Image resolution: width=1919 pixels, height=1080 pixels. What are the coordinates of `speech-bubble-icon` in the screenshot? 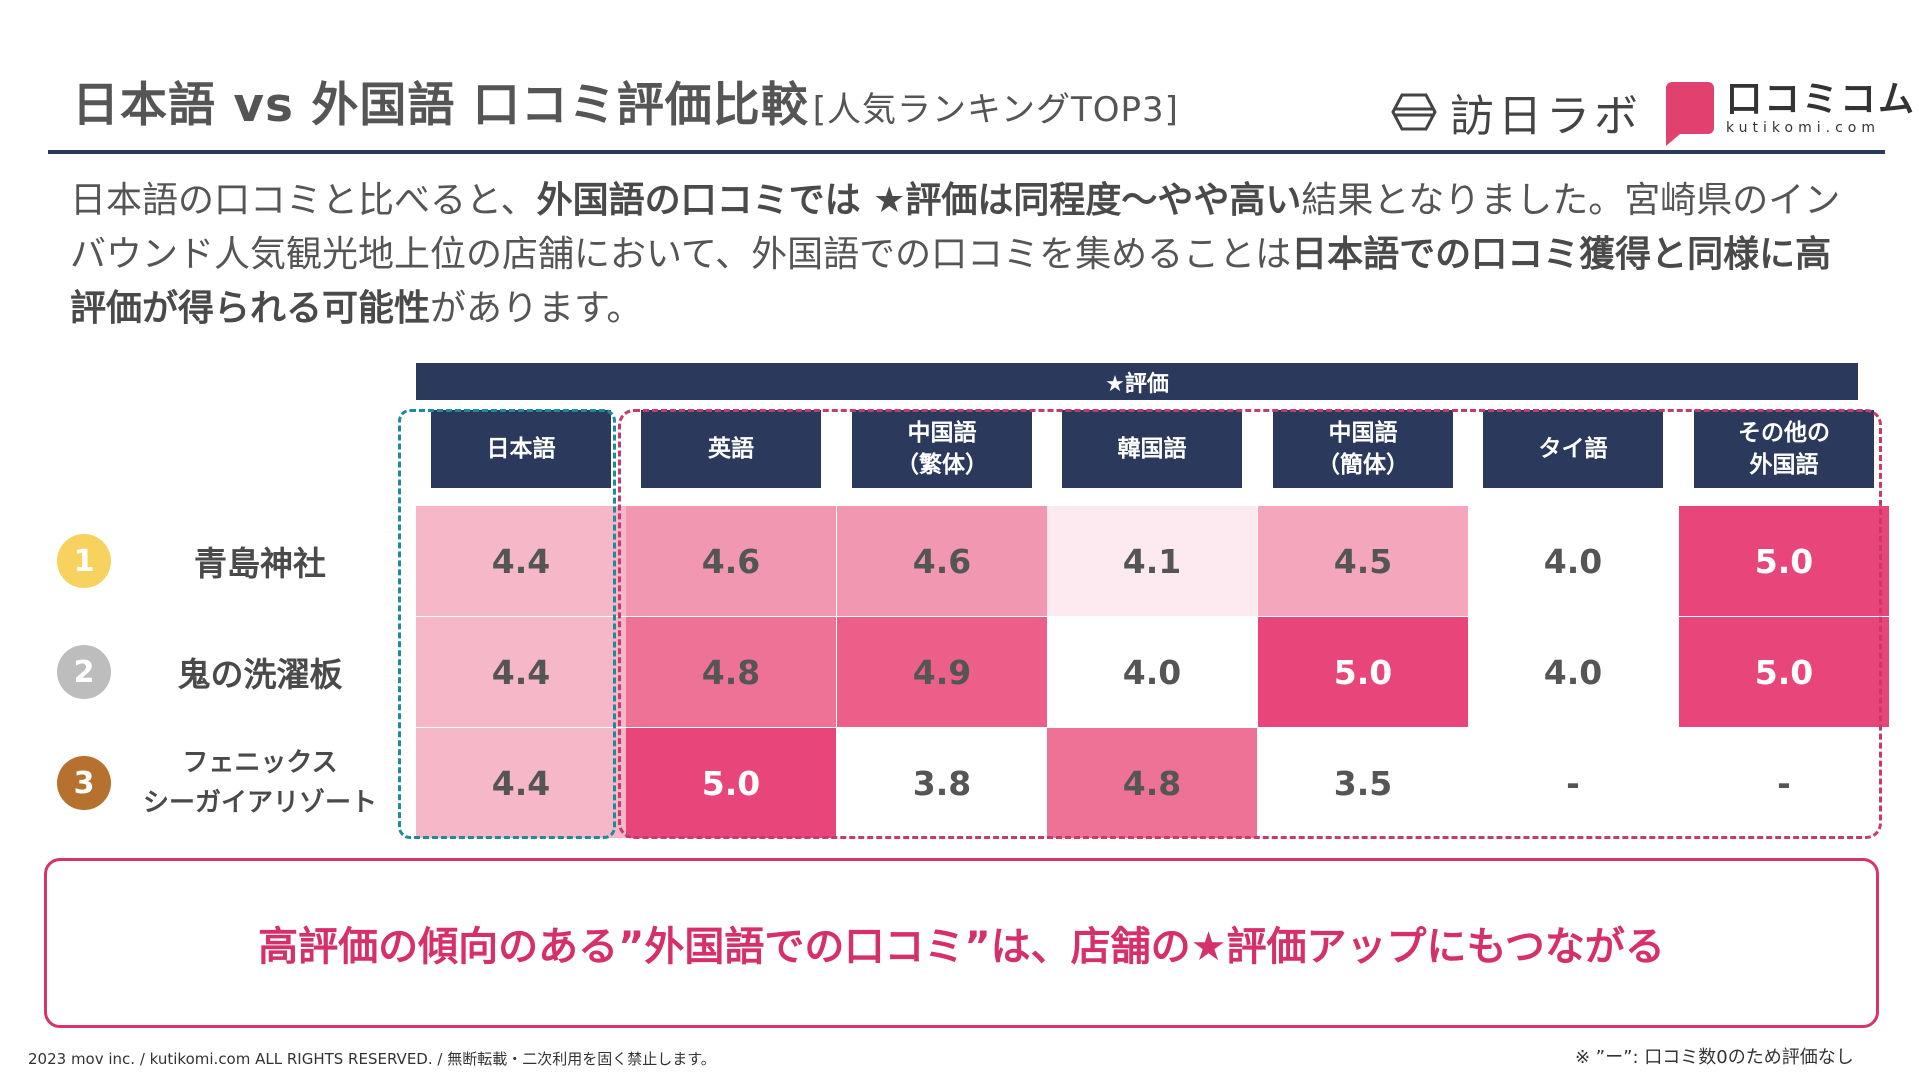 It's located at (1690, 114).